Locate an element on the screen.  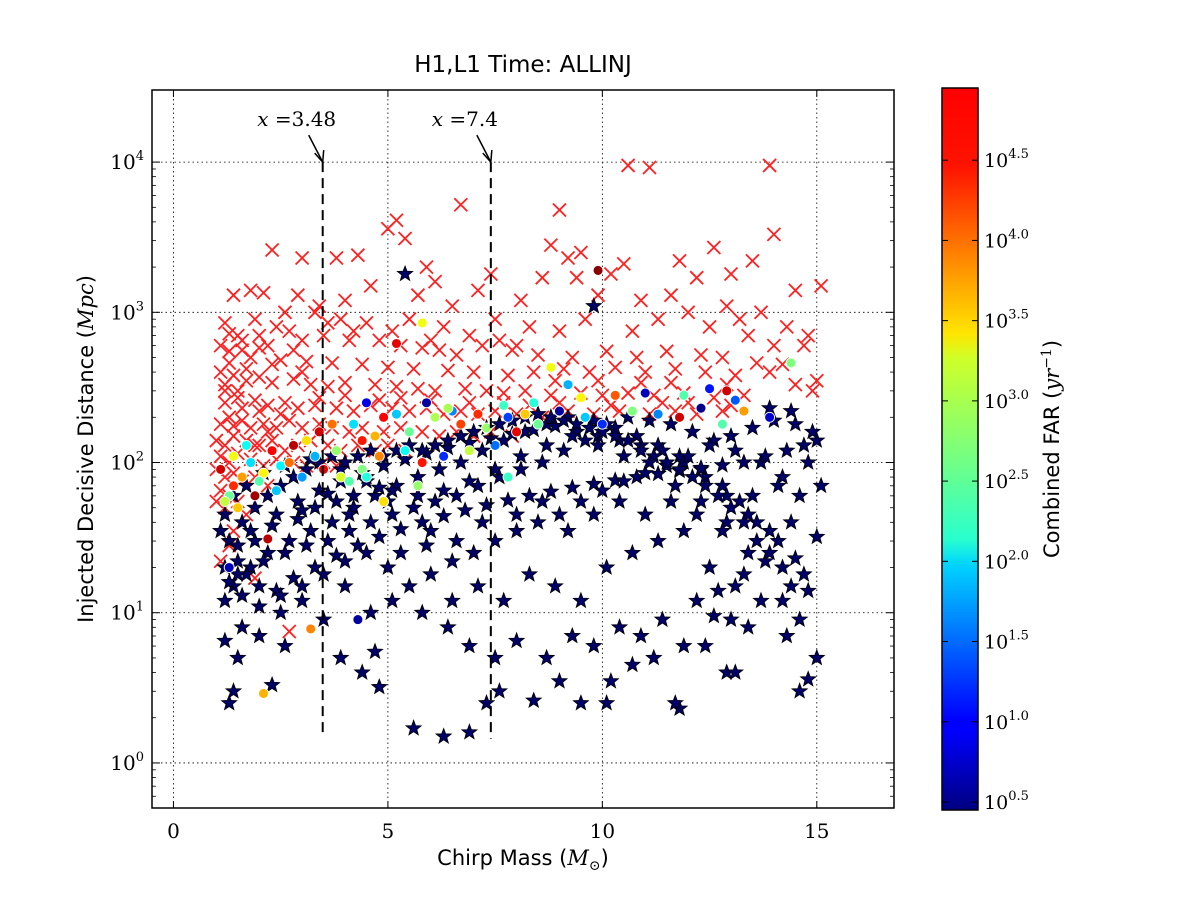
y-axis-label-math: Mpc is located at coordinates (86, 307).